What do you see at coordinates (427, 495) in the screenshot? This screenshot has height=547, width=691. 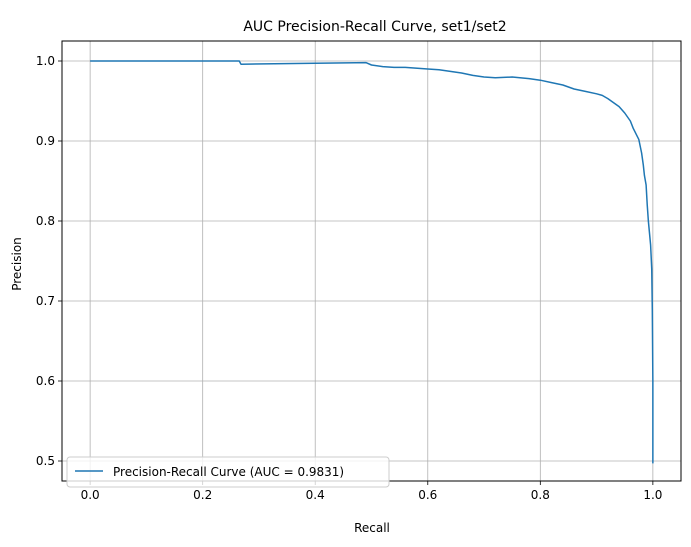 I see `x-tick-label: 0.6` at bounding box center [427, 495].